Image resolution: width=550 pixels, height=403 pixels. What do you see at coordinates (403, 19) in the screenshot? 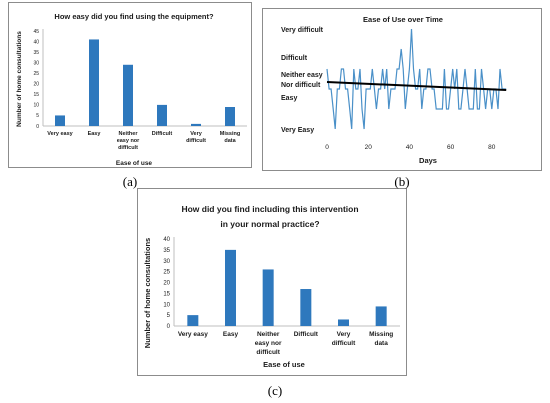
I see `chart-title: Ease of Use over Time` at bounding box center [403, 19].